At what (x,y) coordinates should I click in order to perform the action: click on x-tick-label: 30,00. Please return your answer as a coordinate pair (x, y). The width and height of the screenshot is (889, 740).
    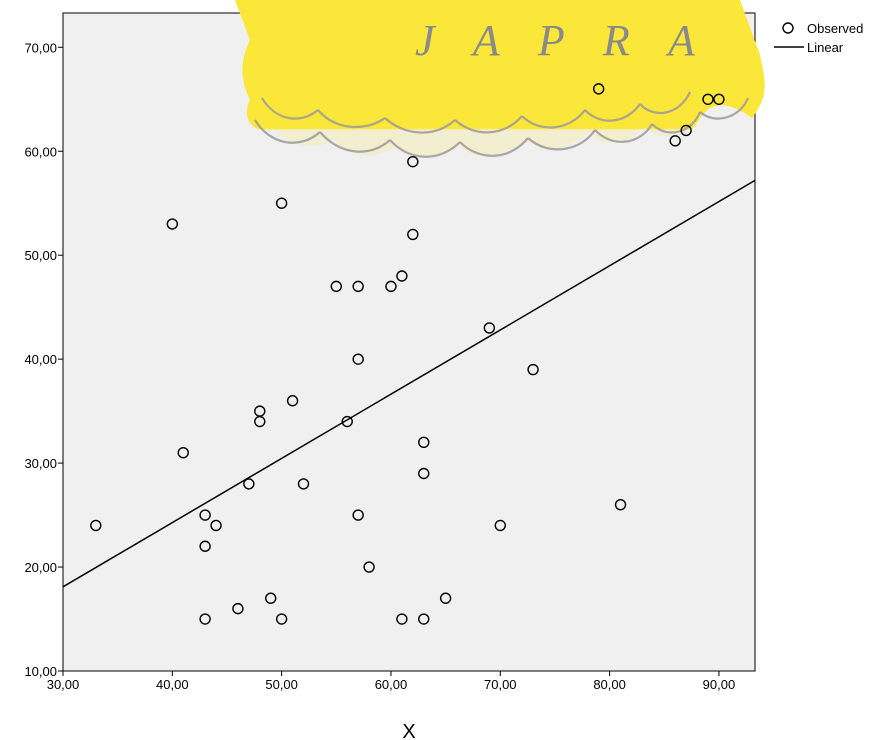
    Looking at the image, I should click on (63, 684).